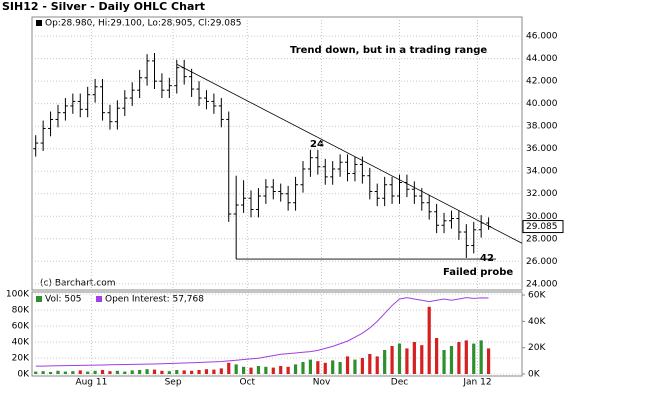 The image size is (650, 406). Describe the element at coordinates (21, 359) in the screenshot. I see `y-tick-label: 20K` at that location.